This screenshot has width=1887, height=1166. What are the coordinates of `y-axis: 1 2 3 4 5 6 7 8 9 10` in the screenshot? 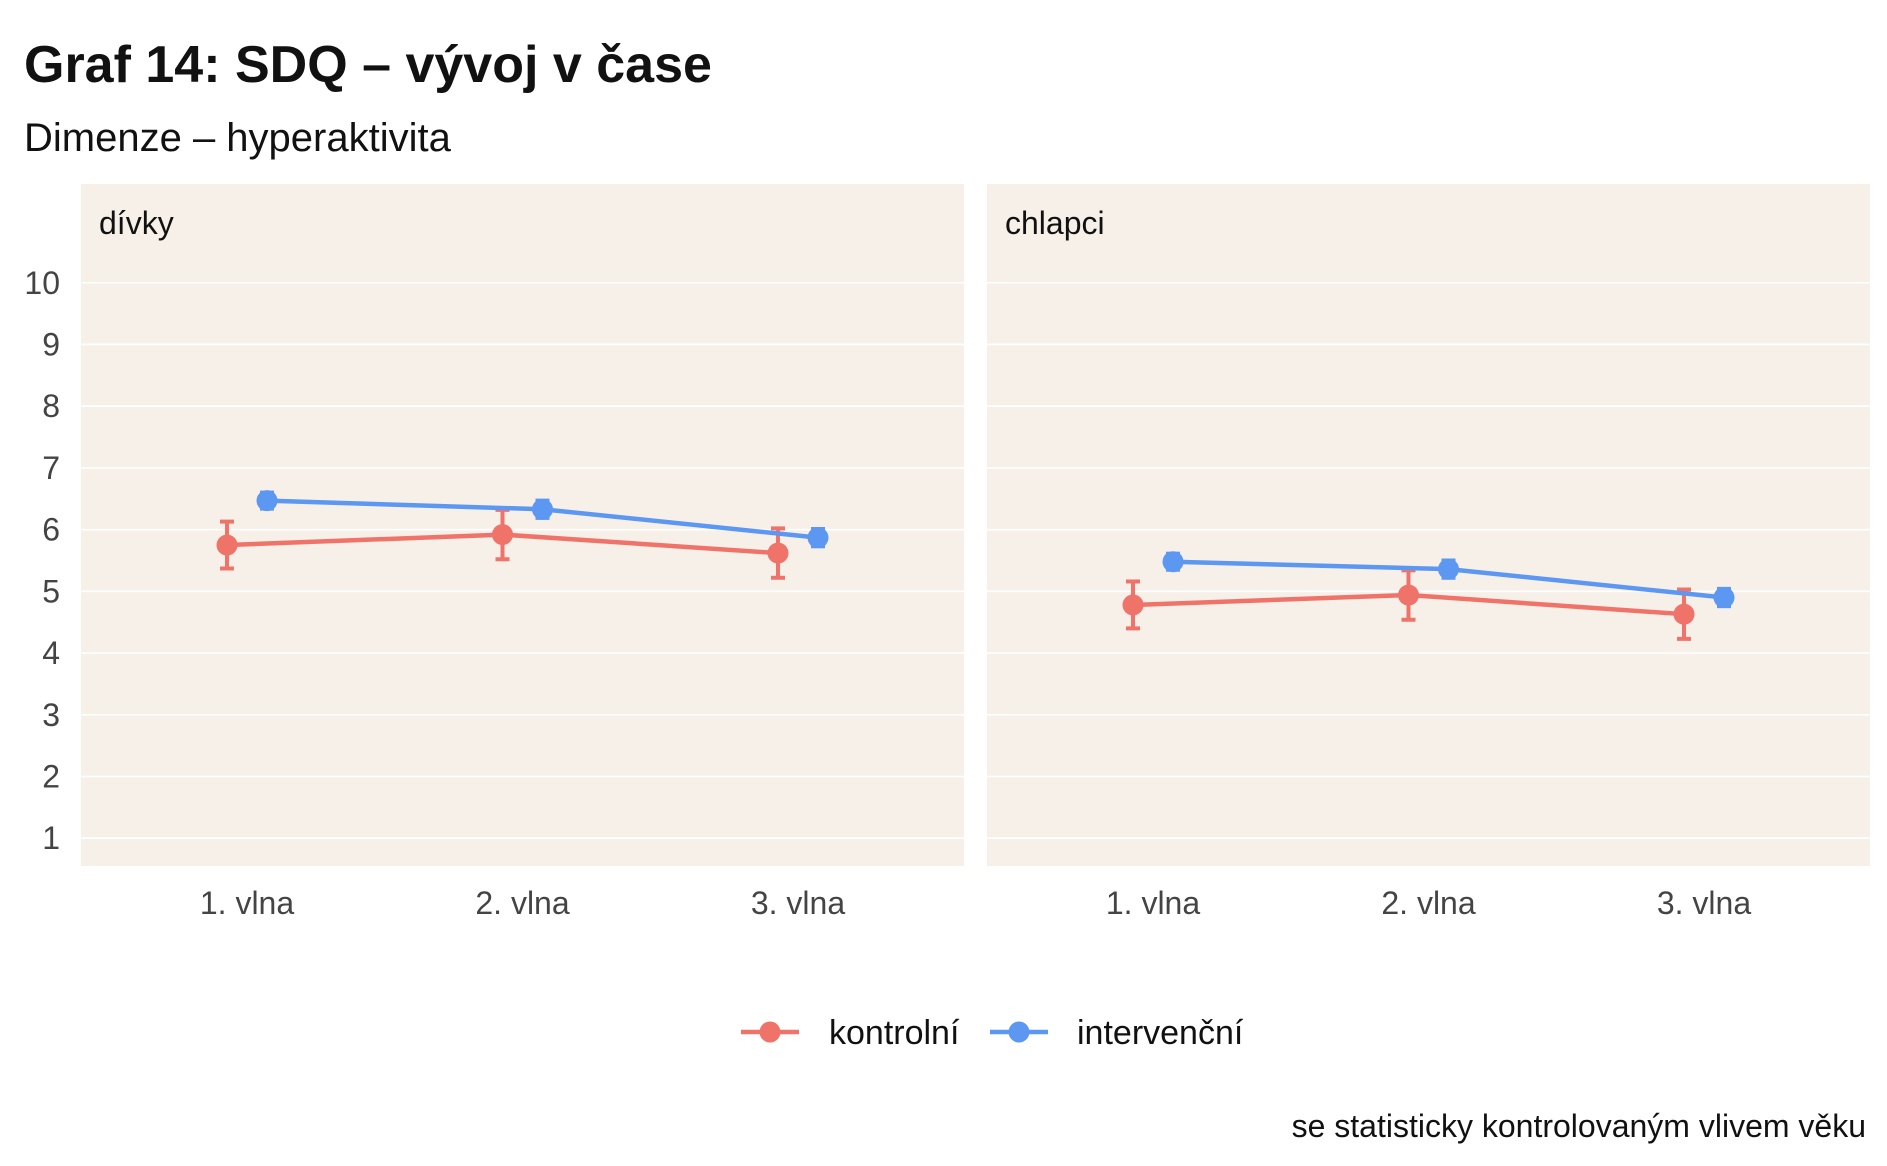 It's located at (42, 560).